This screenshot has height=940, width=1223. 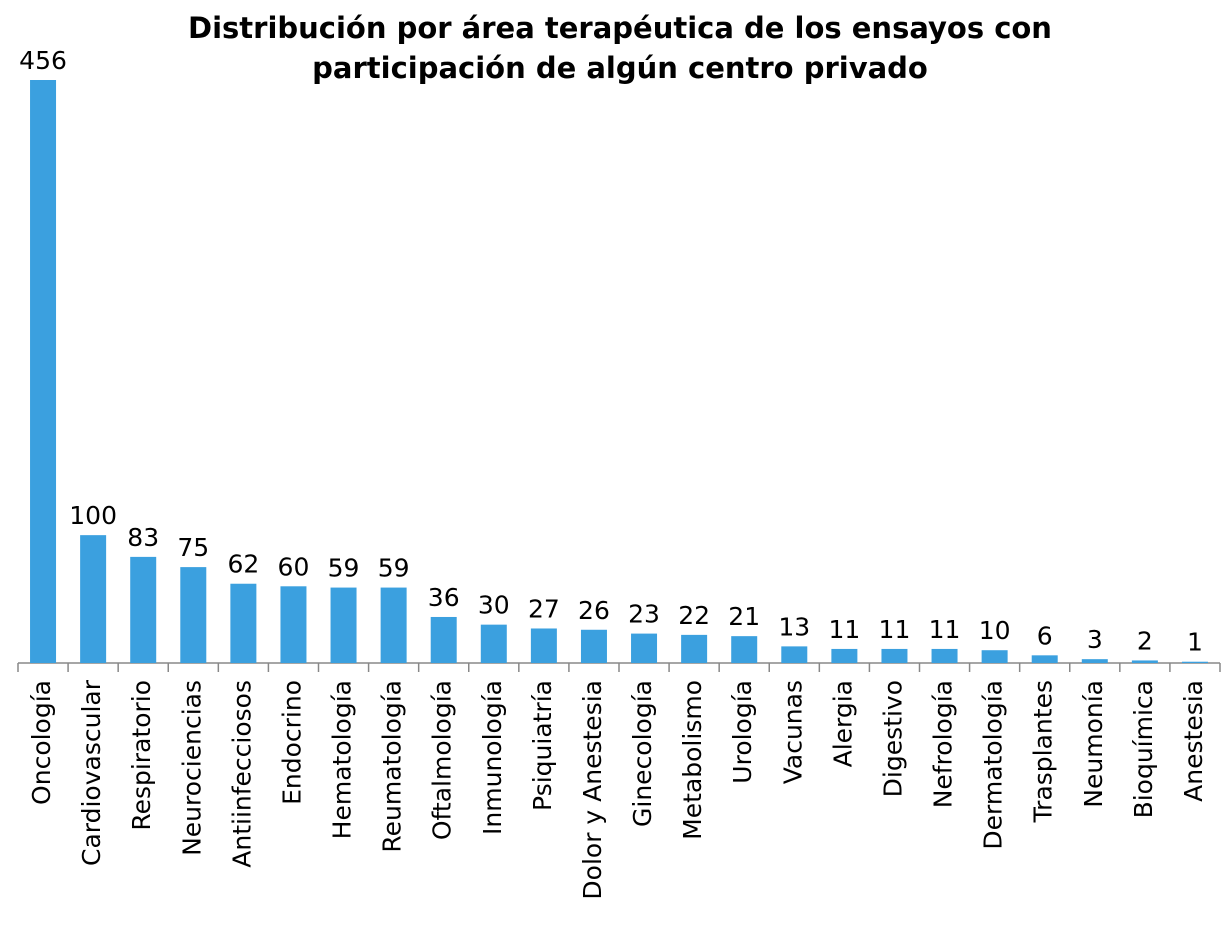 What do you see at coordinates (993, 765) in the screenshot?
I see `x-tick-label: Dermatología` at bounding box center [993, 765].